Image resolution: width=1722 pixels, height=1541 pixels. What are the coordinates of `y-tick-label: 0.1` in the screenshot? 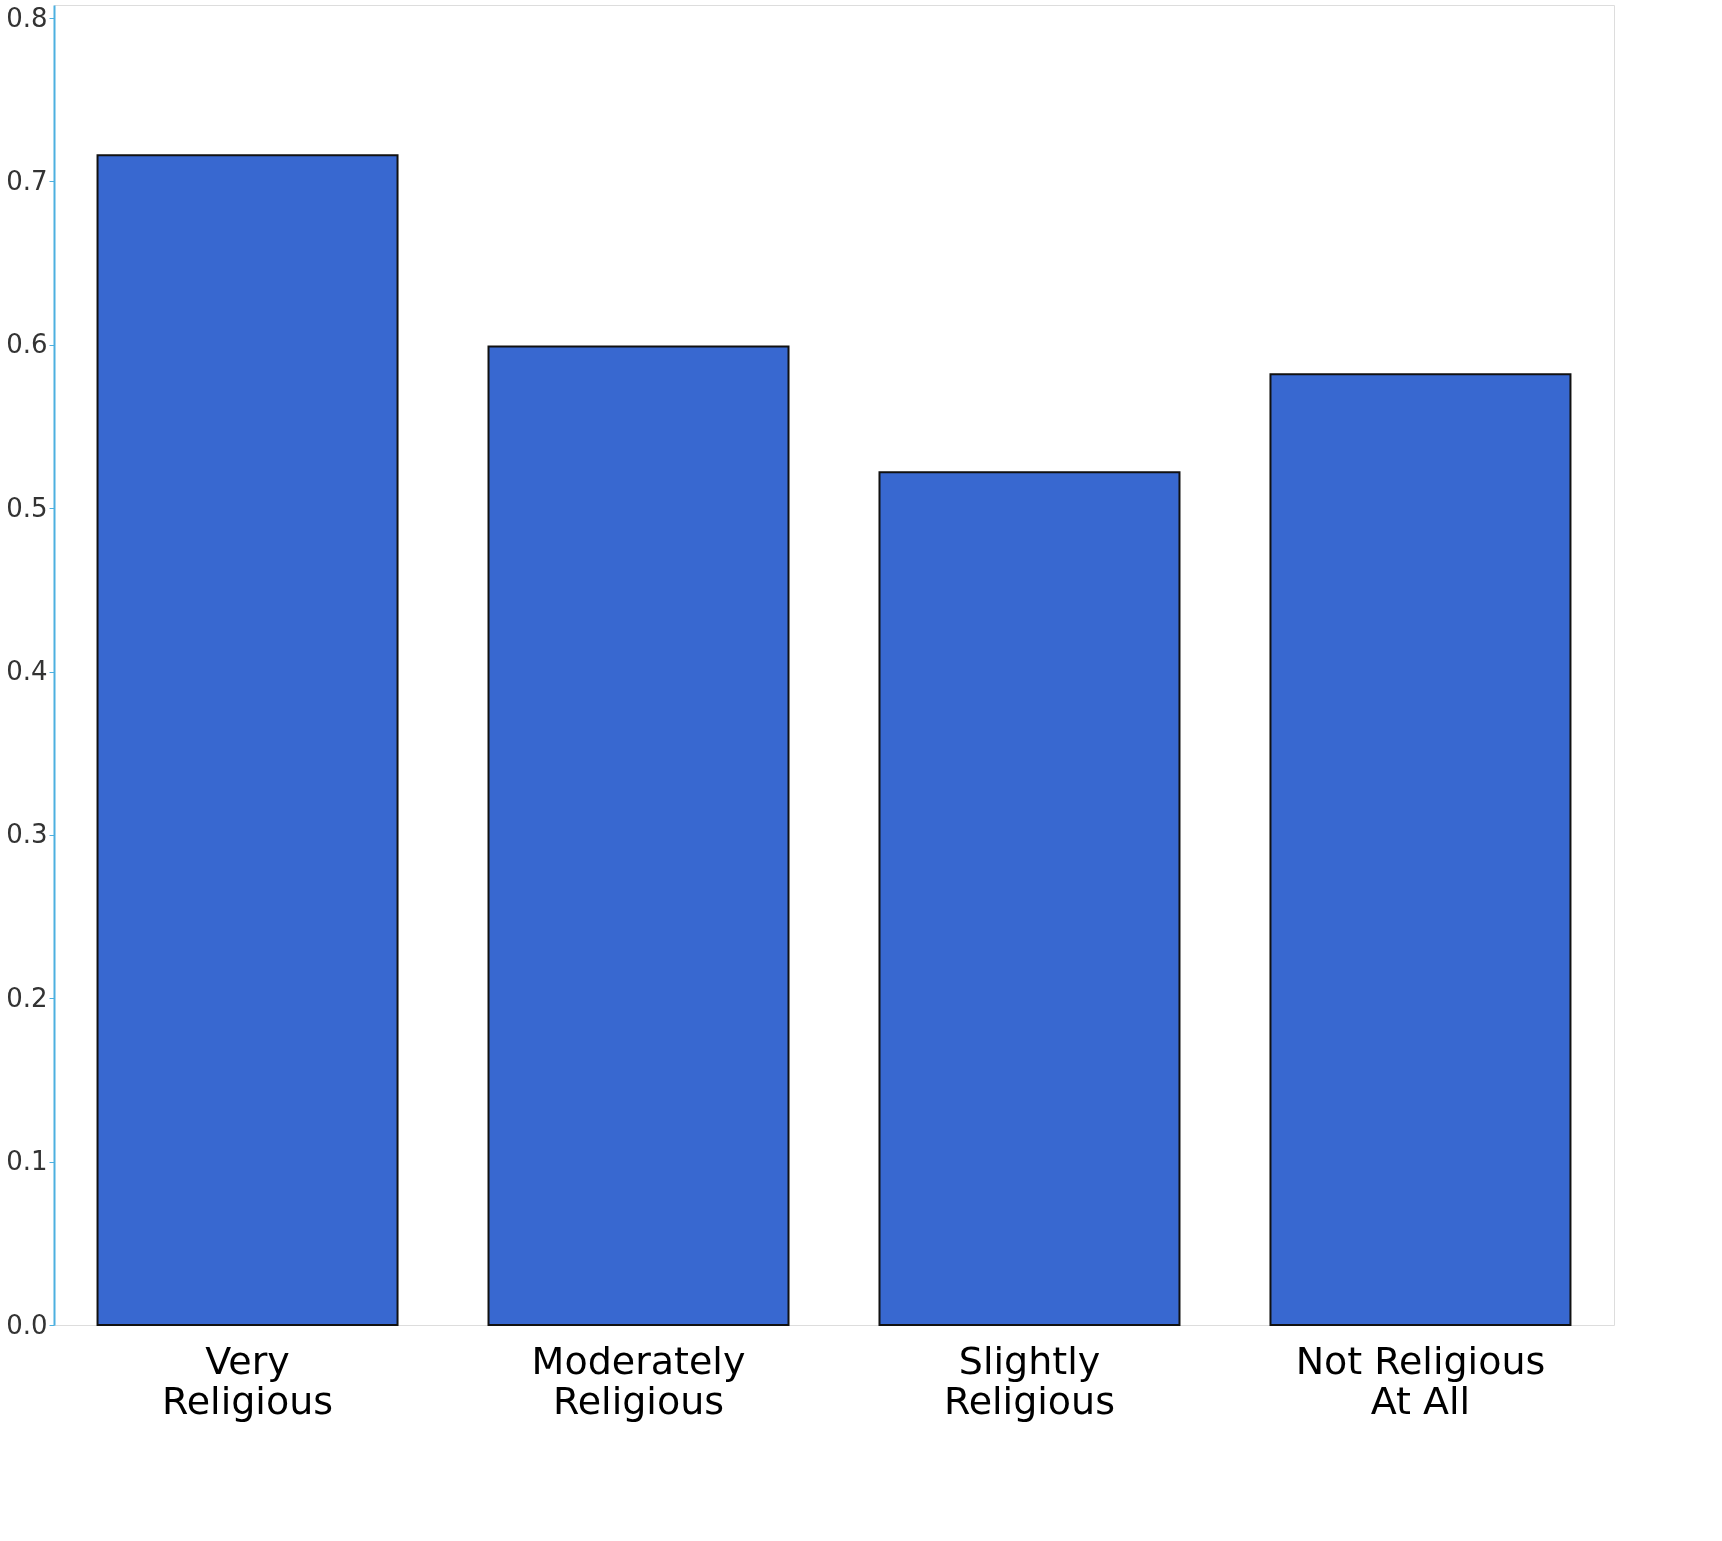 It's located at (27, 1161).